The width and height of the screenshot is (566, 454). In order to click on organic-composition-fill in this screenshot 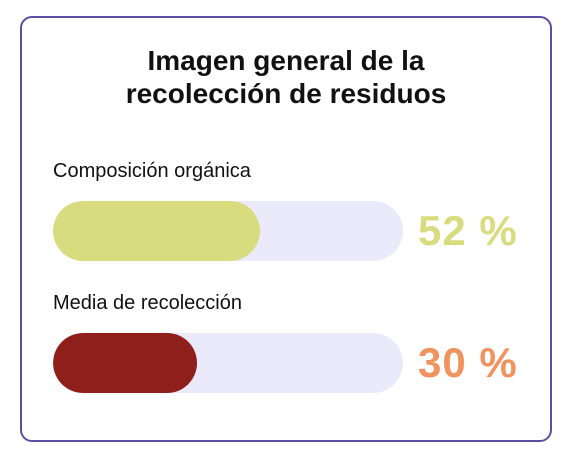, I will do `click(156, 231)`.